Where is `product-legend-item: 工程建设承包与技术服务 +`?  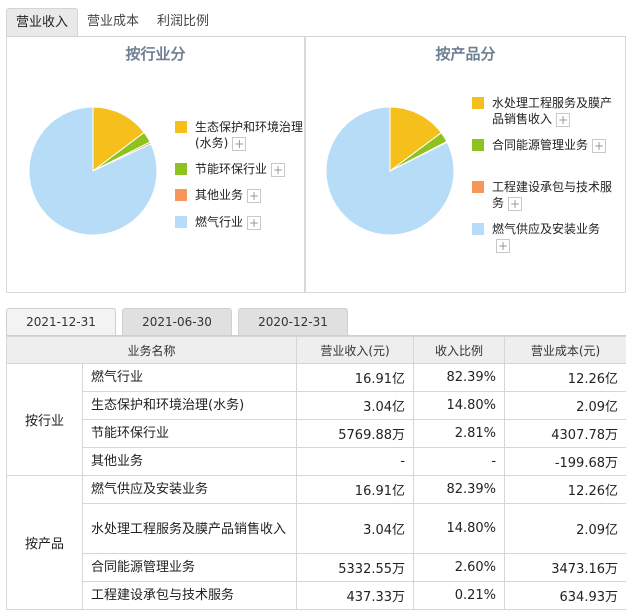 product-legend-item: 工程建设承包与技术服务 + is located at coordinates (542, 195).